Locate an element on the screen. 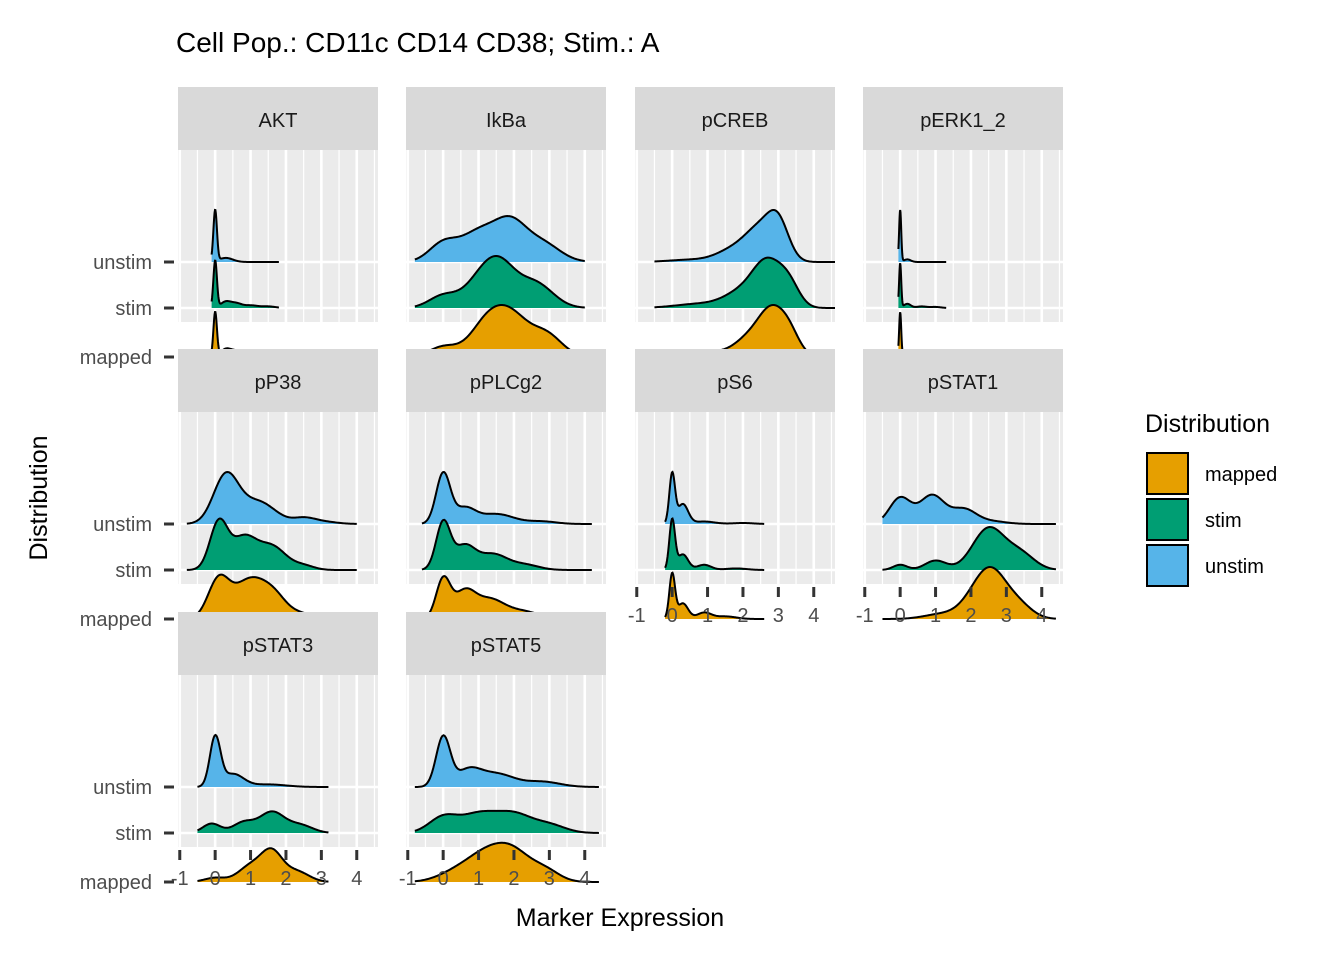 This screenshot has height=965, width=1344. ridge-IkBa-mapped is located at coordinates (510, 331).